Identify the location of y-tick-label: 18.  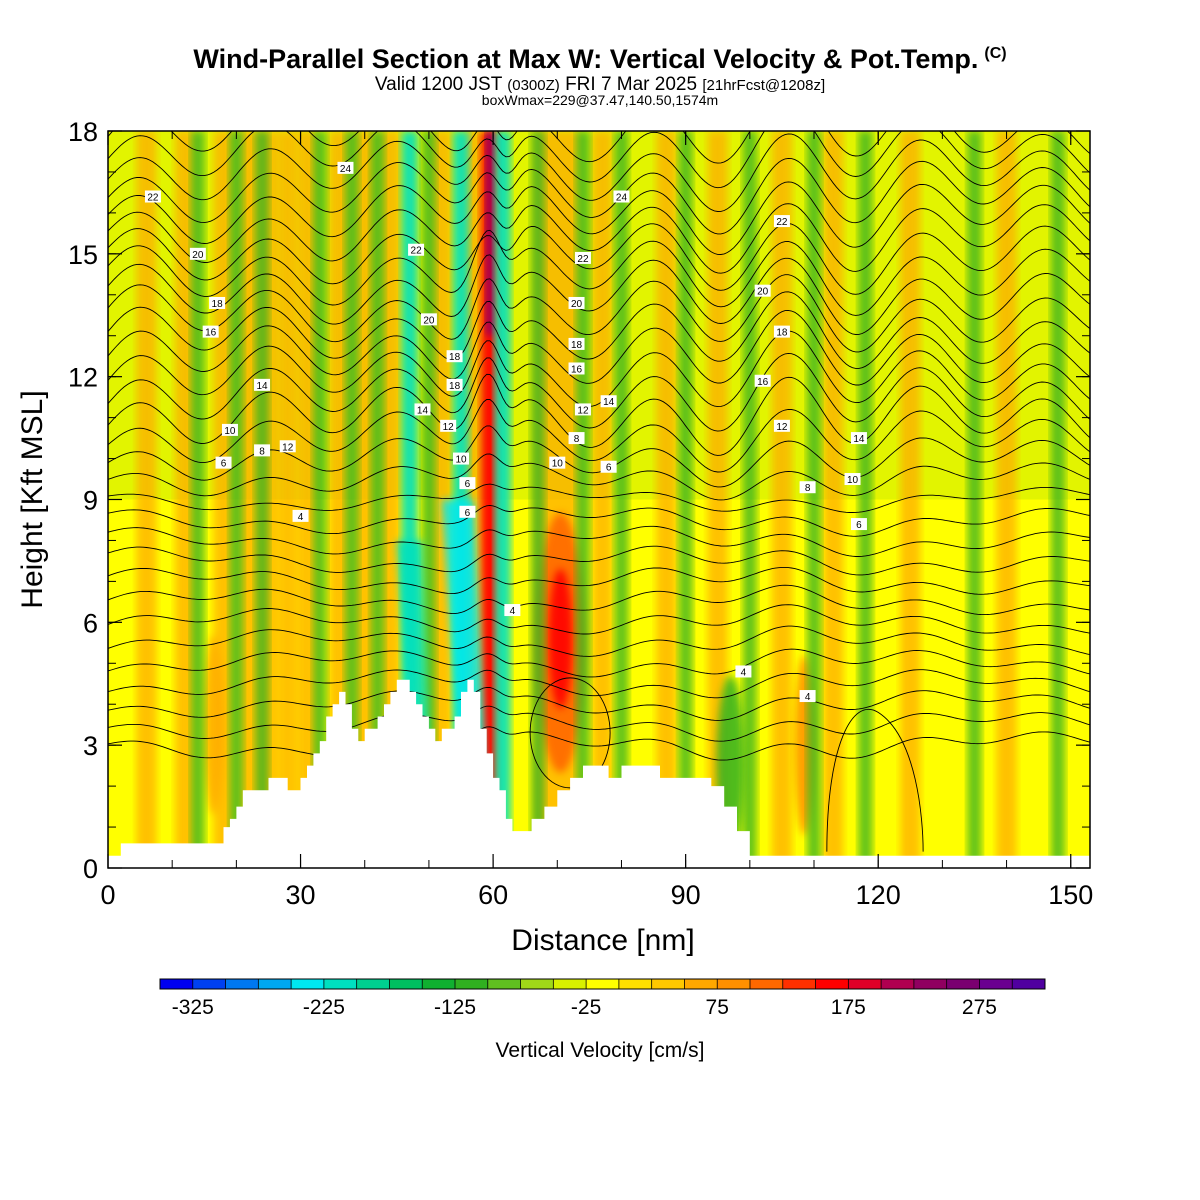
(83, 132).